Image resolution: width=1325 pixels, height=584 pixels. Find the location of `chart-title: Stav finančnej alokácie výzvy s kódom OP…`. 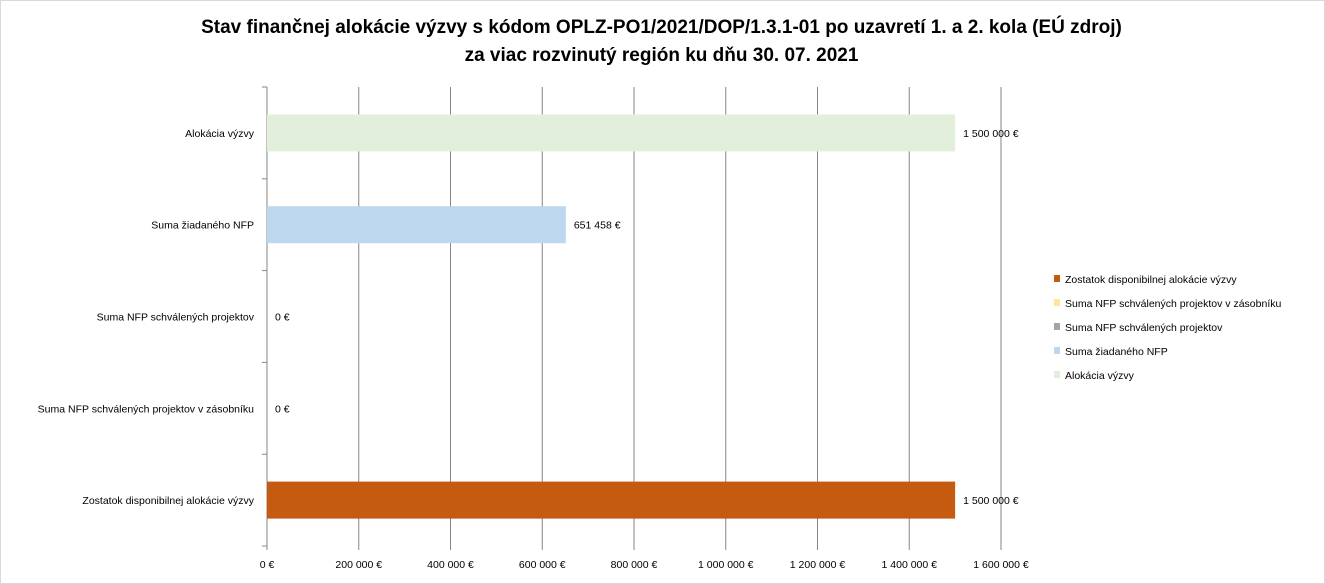

chart-title: Stav finančnej alokácie výzvy s kódom OP… is located at coordinates (661, 27).